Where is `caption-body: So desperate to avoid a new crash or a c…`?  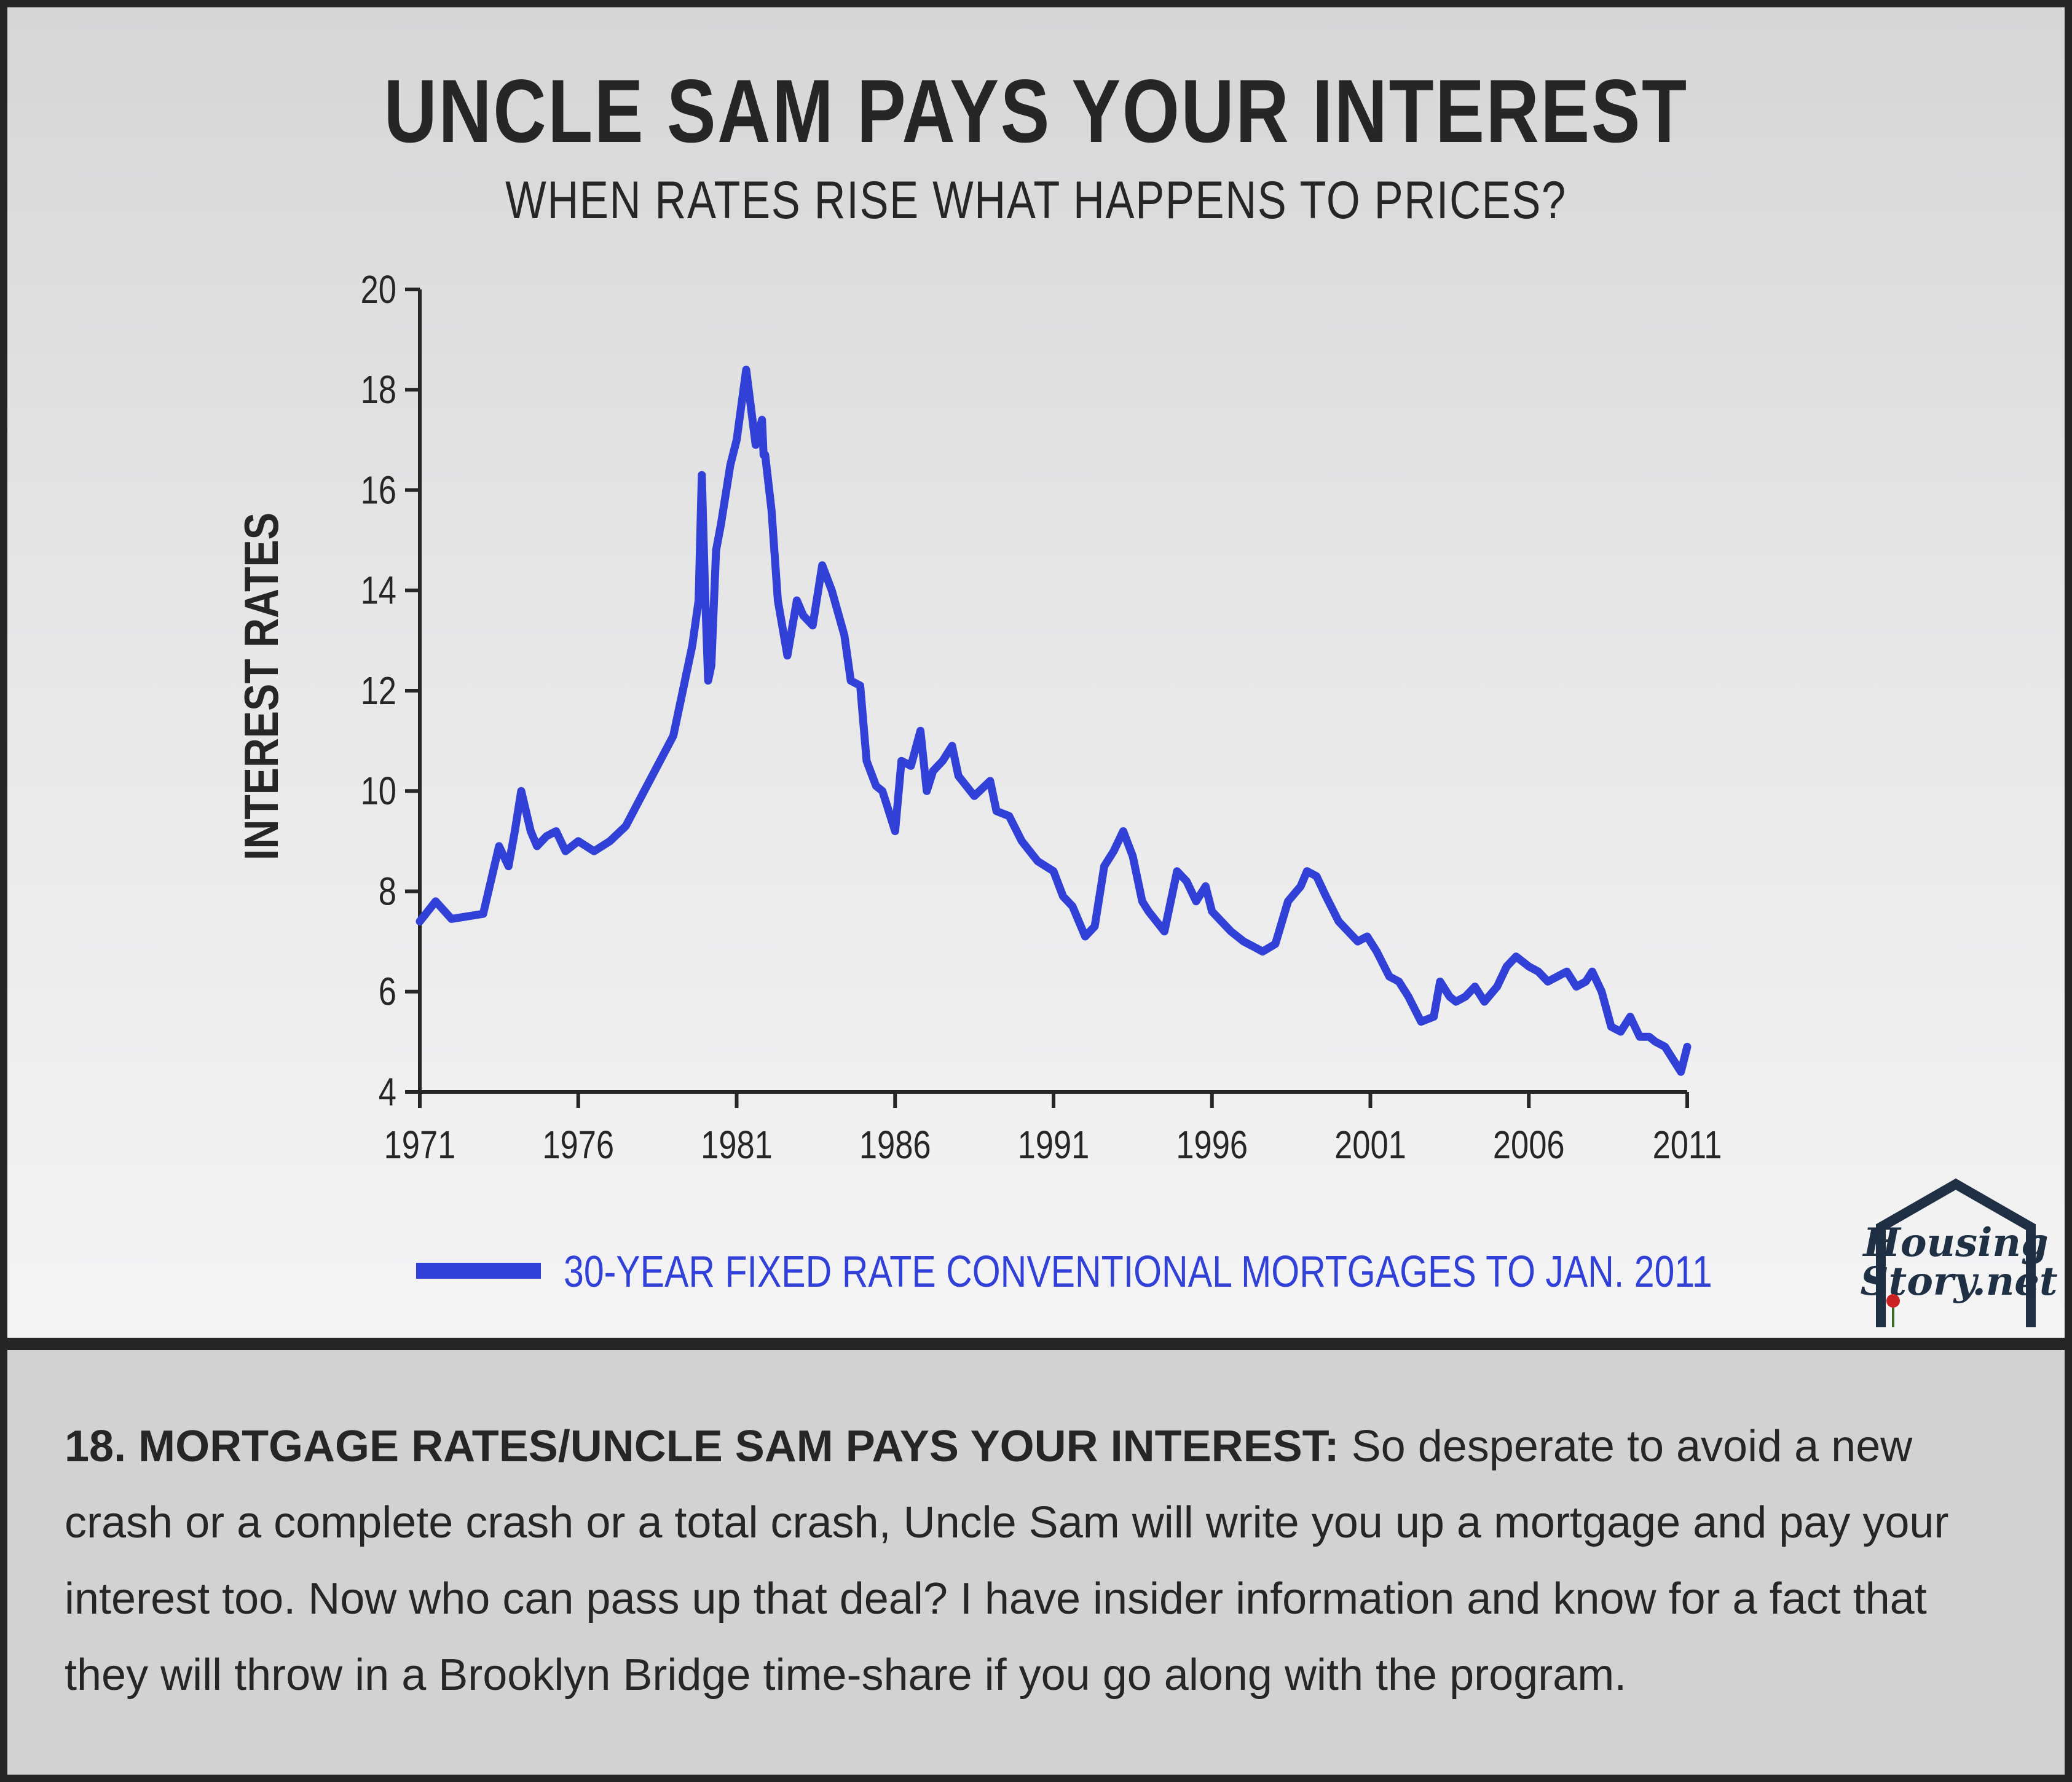
caption-body: So desperate to avoid a new crash or a c… is located at coordinates (1007, 1561).